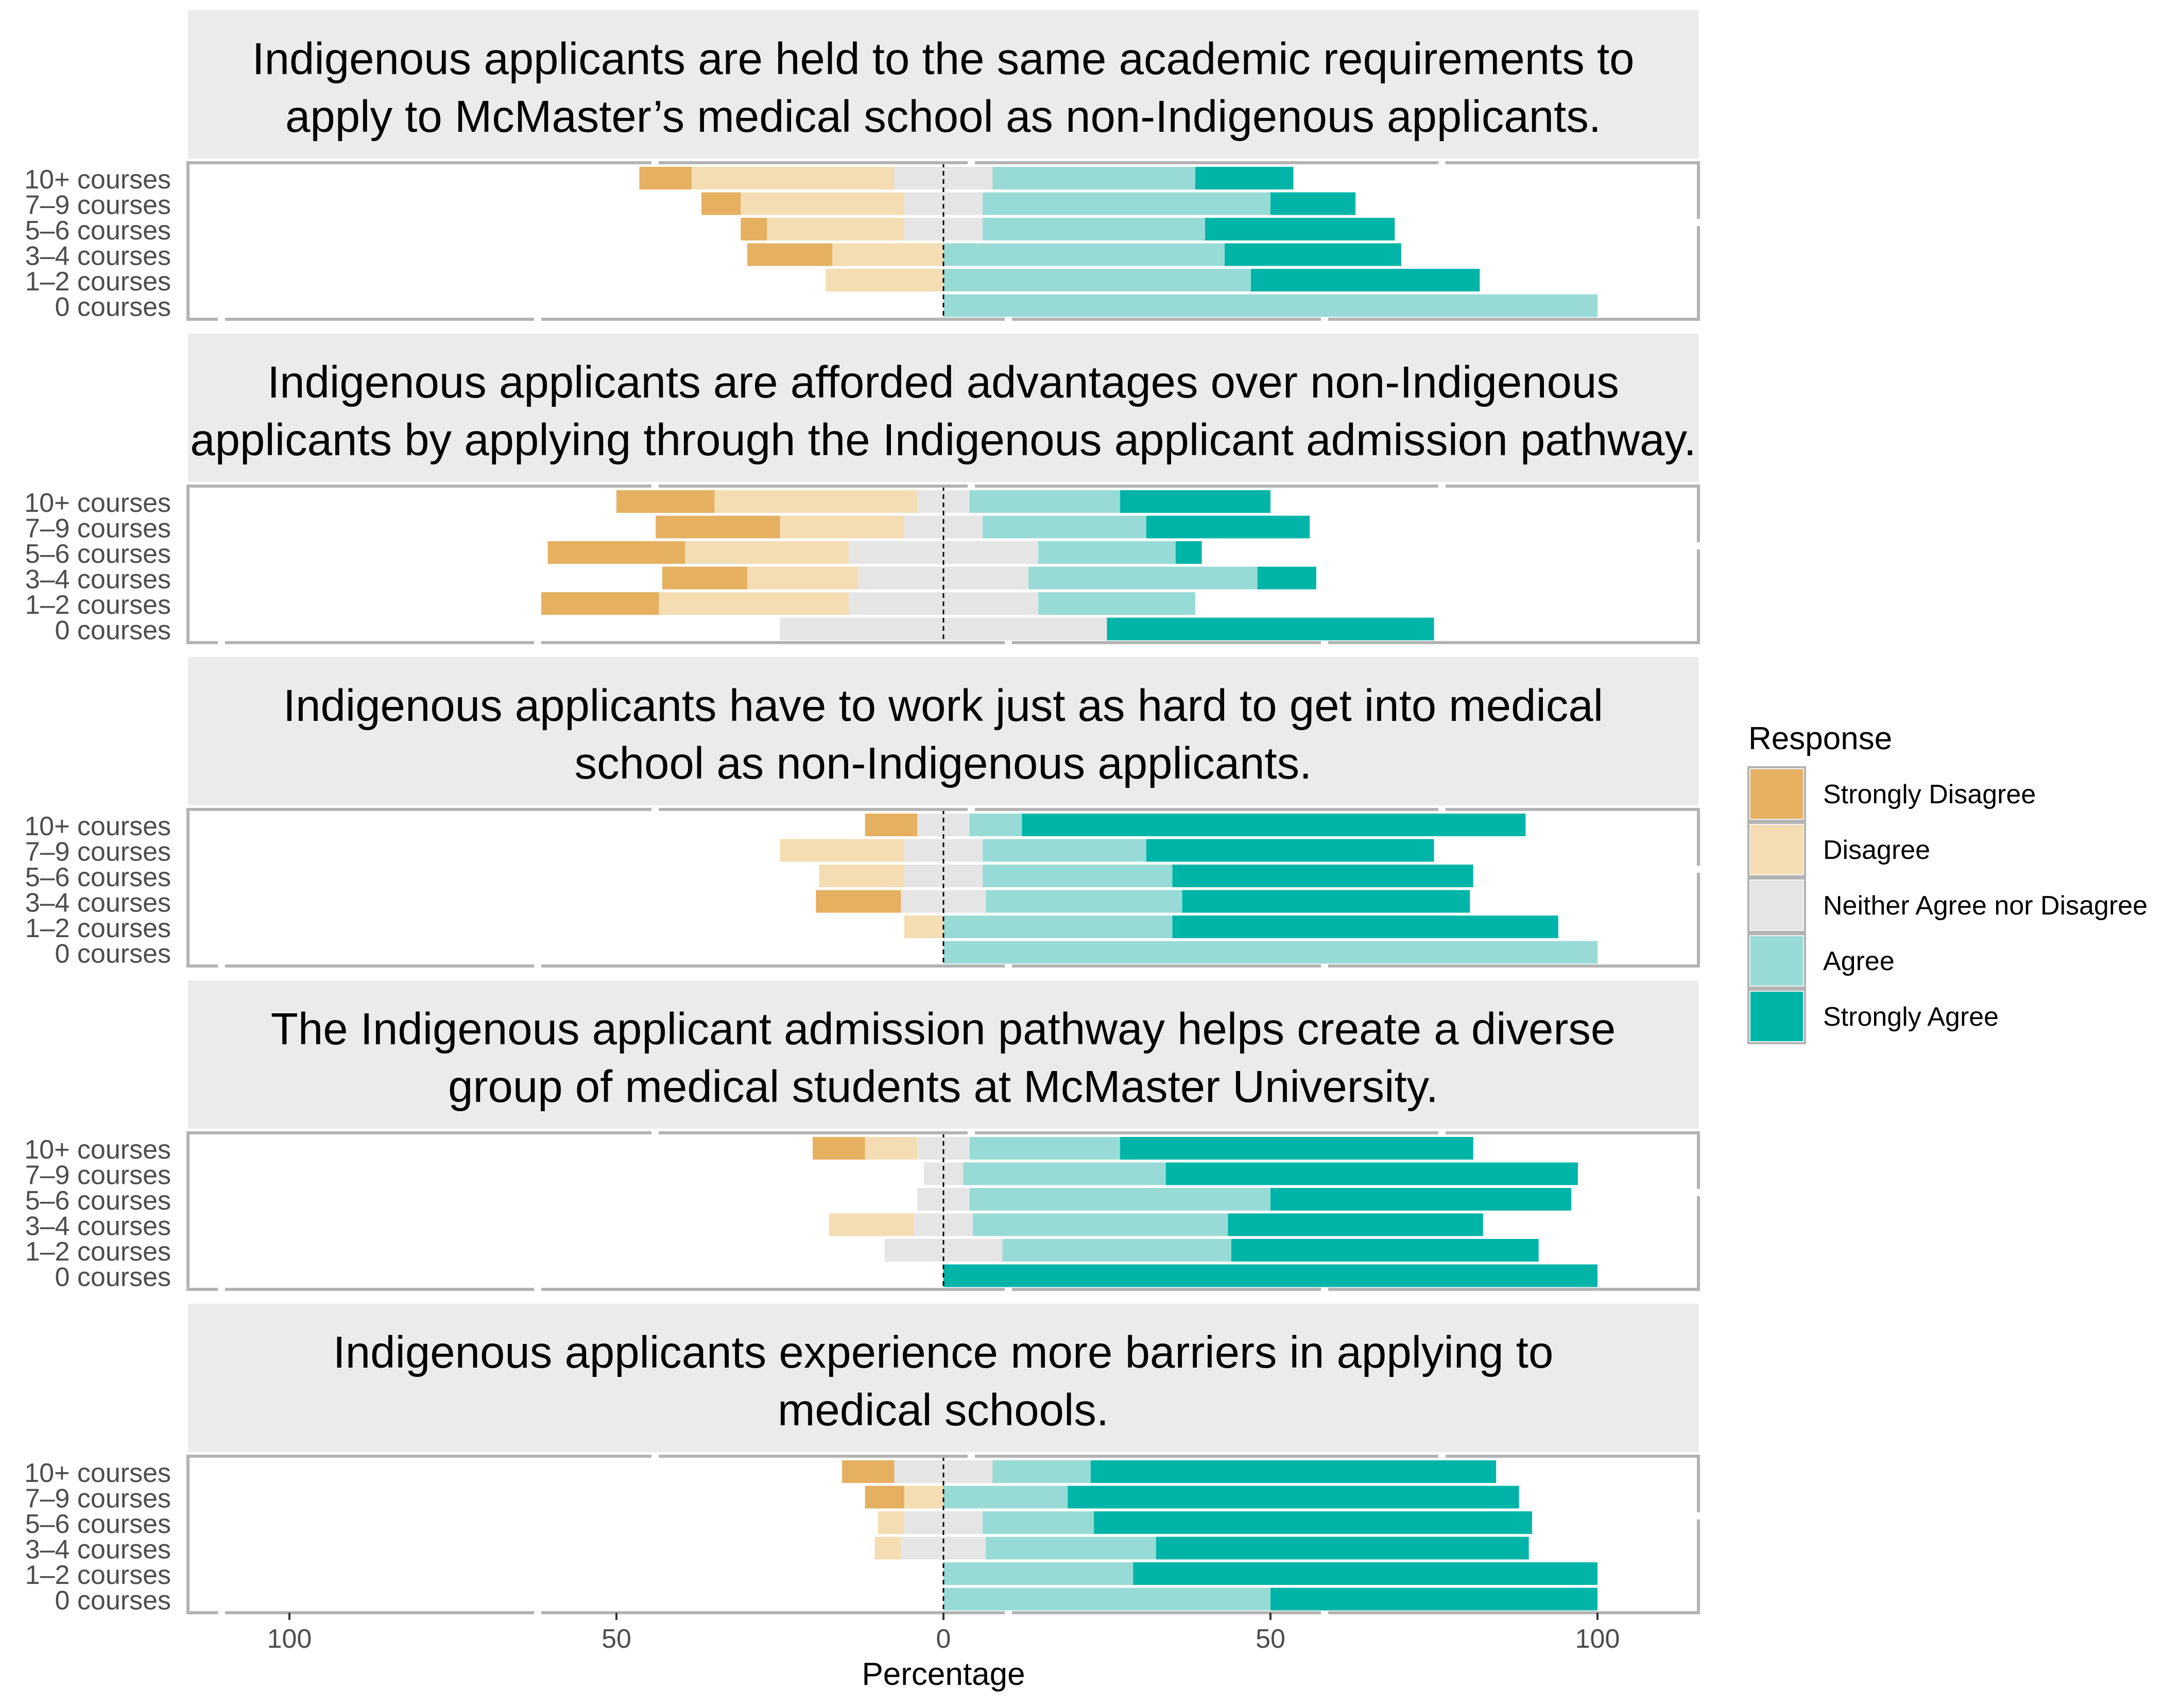  What do you see at coordinates (943, 1639) in the screenshot?
I see `x-tick-label: 0` at bounding box center [943, 1639].